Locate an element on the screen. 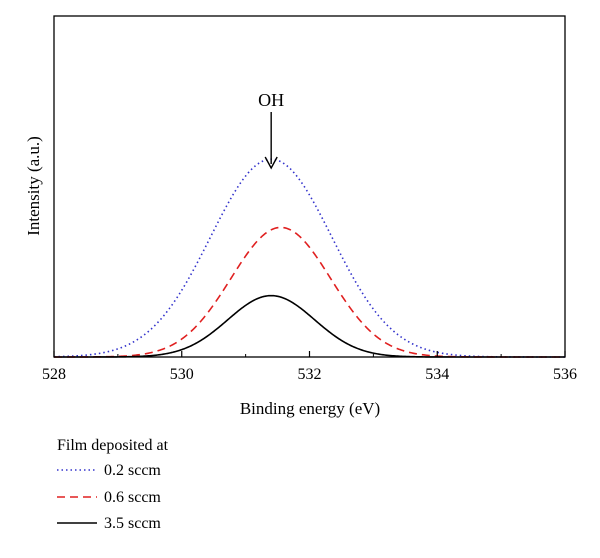  annotation-arrow-icon is located at coordinates (271, 141).